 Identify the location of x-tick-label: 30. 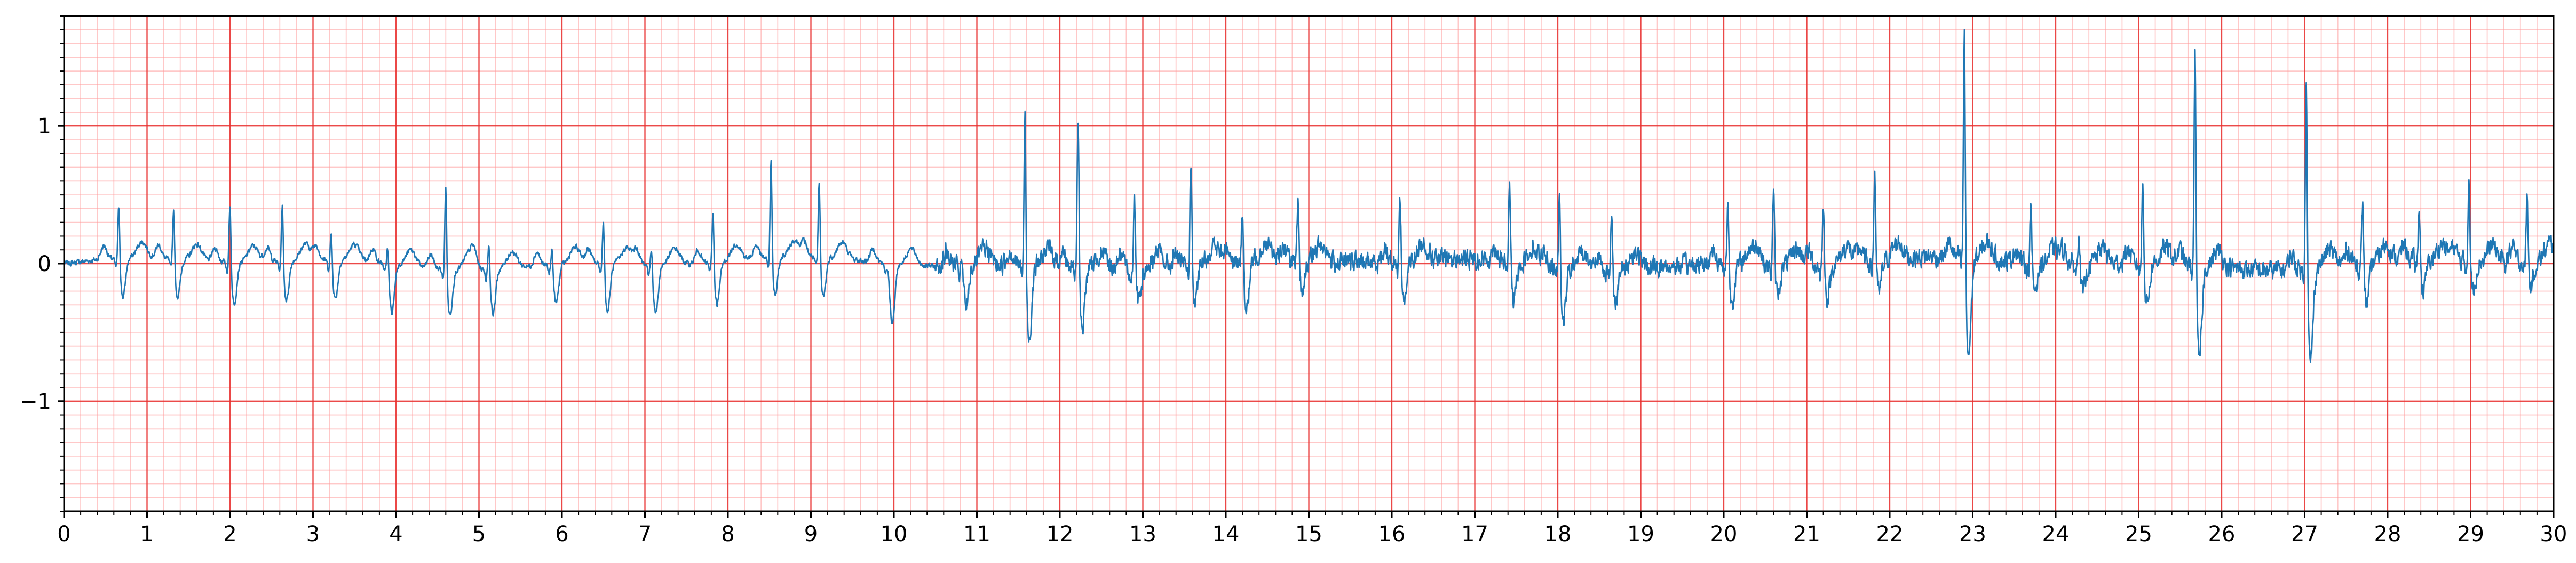
(2553, 534).